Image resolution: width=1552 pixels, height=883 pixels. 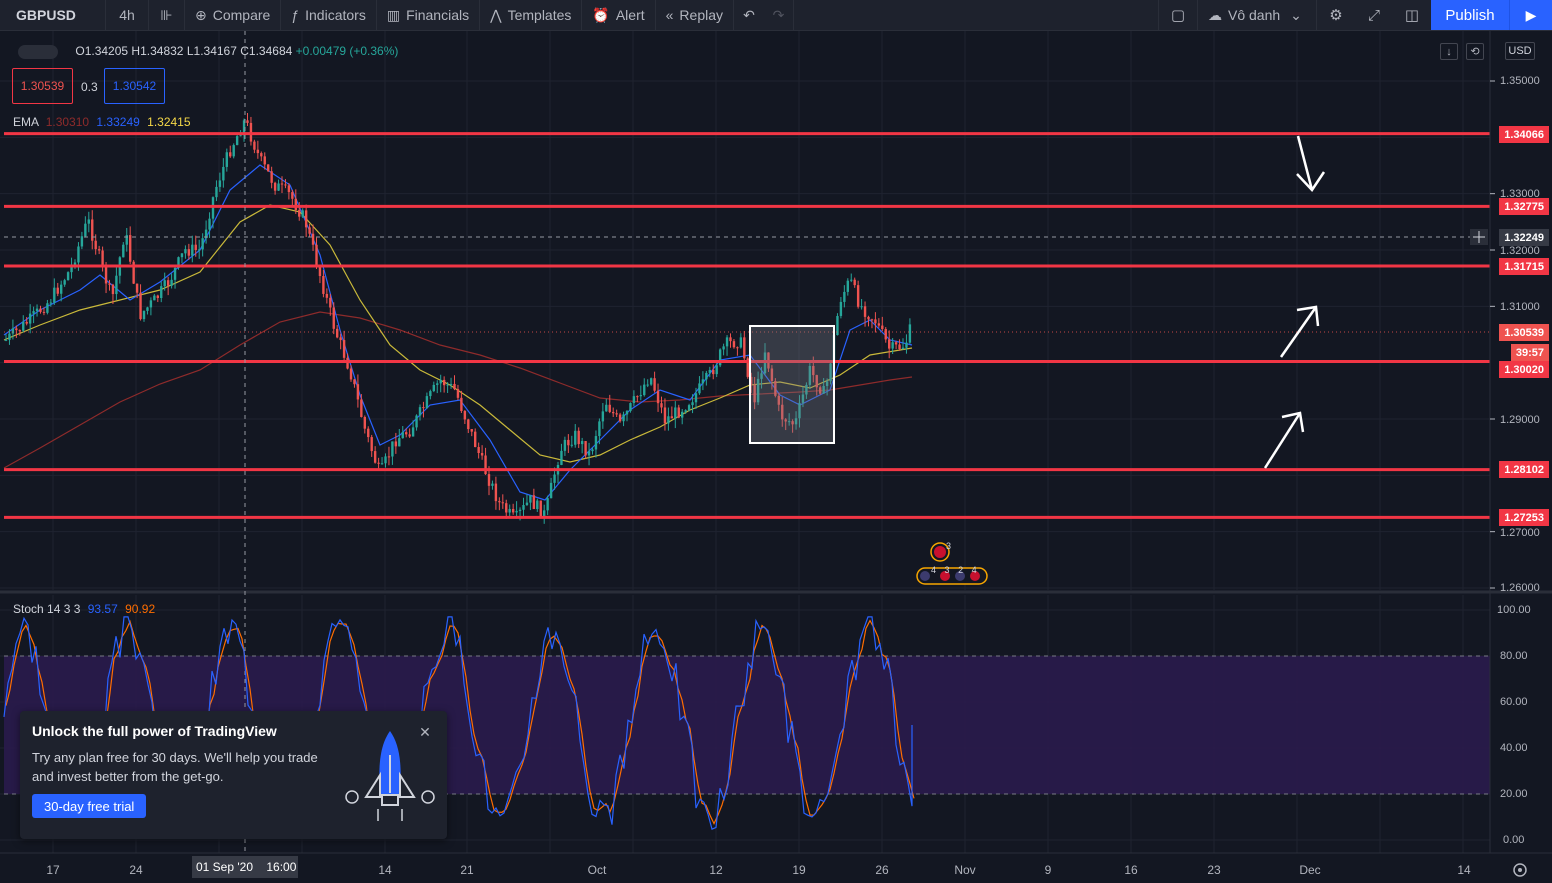 What do you see at coordinates (1048, 870) in the screenshot?
I see `date-tick: 9` at bounding box center [1048, 870].